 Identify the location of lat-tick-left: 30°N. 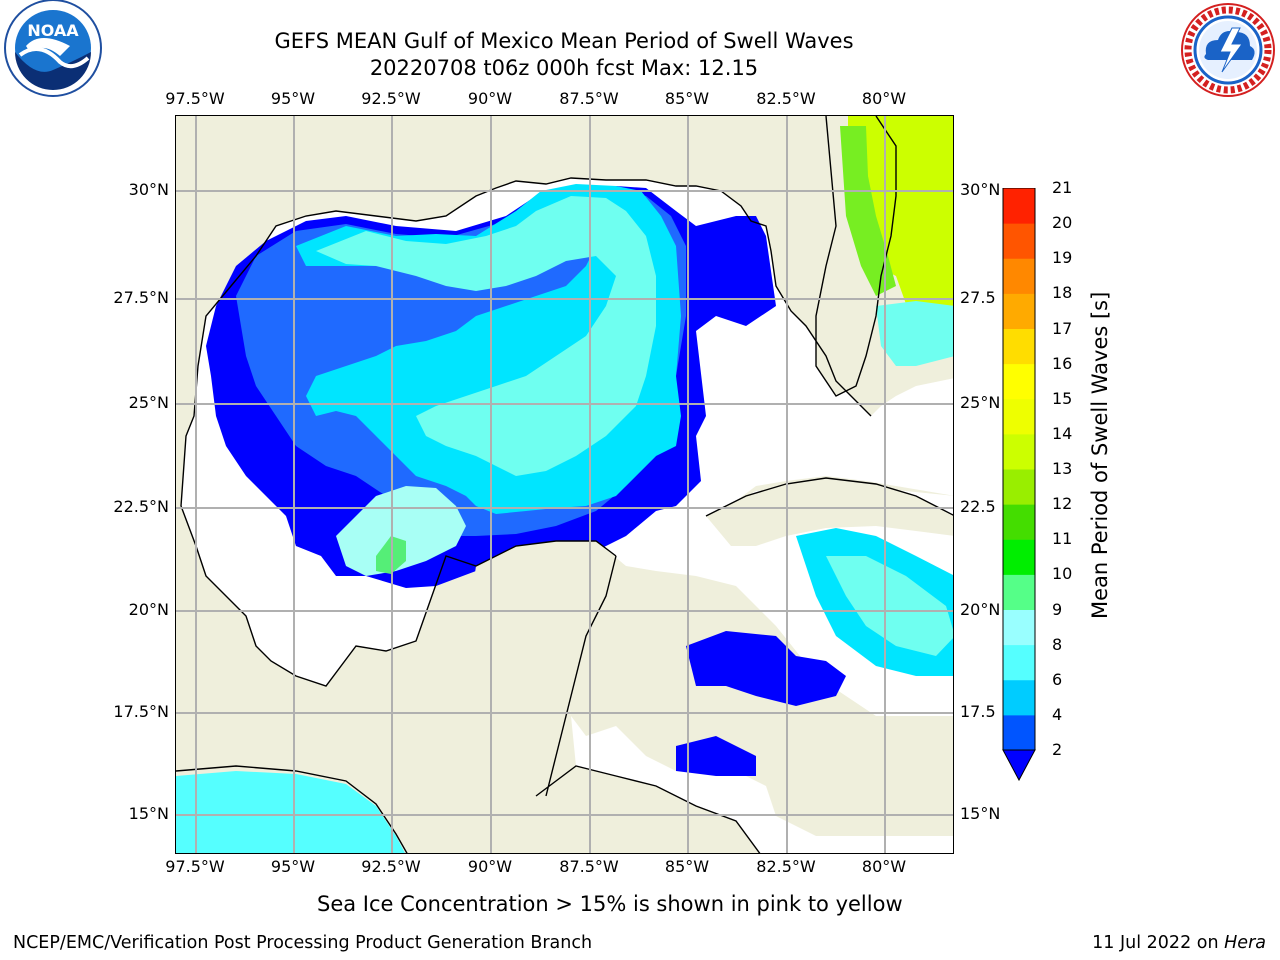
(148, 189).